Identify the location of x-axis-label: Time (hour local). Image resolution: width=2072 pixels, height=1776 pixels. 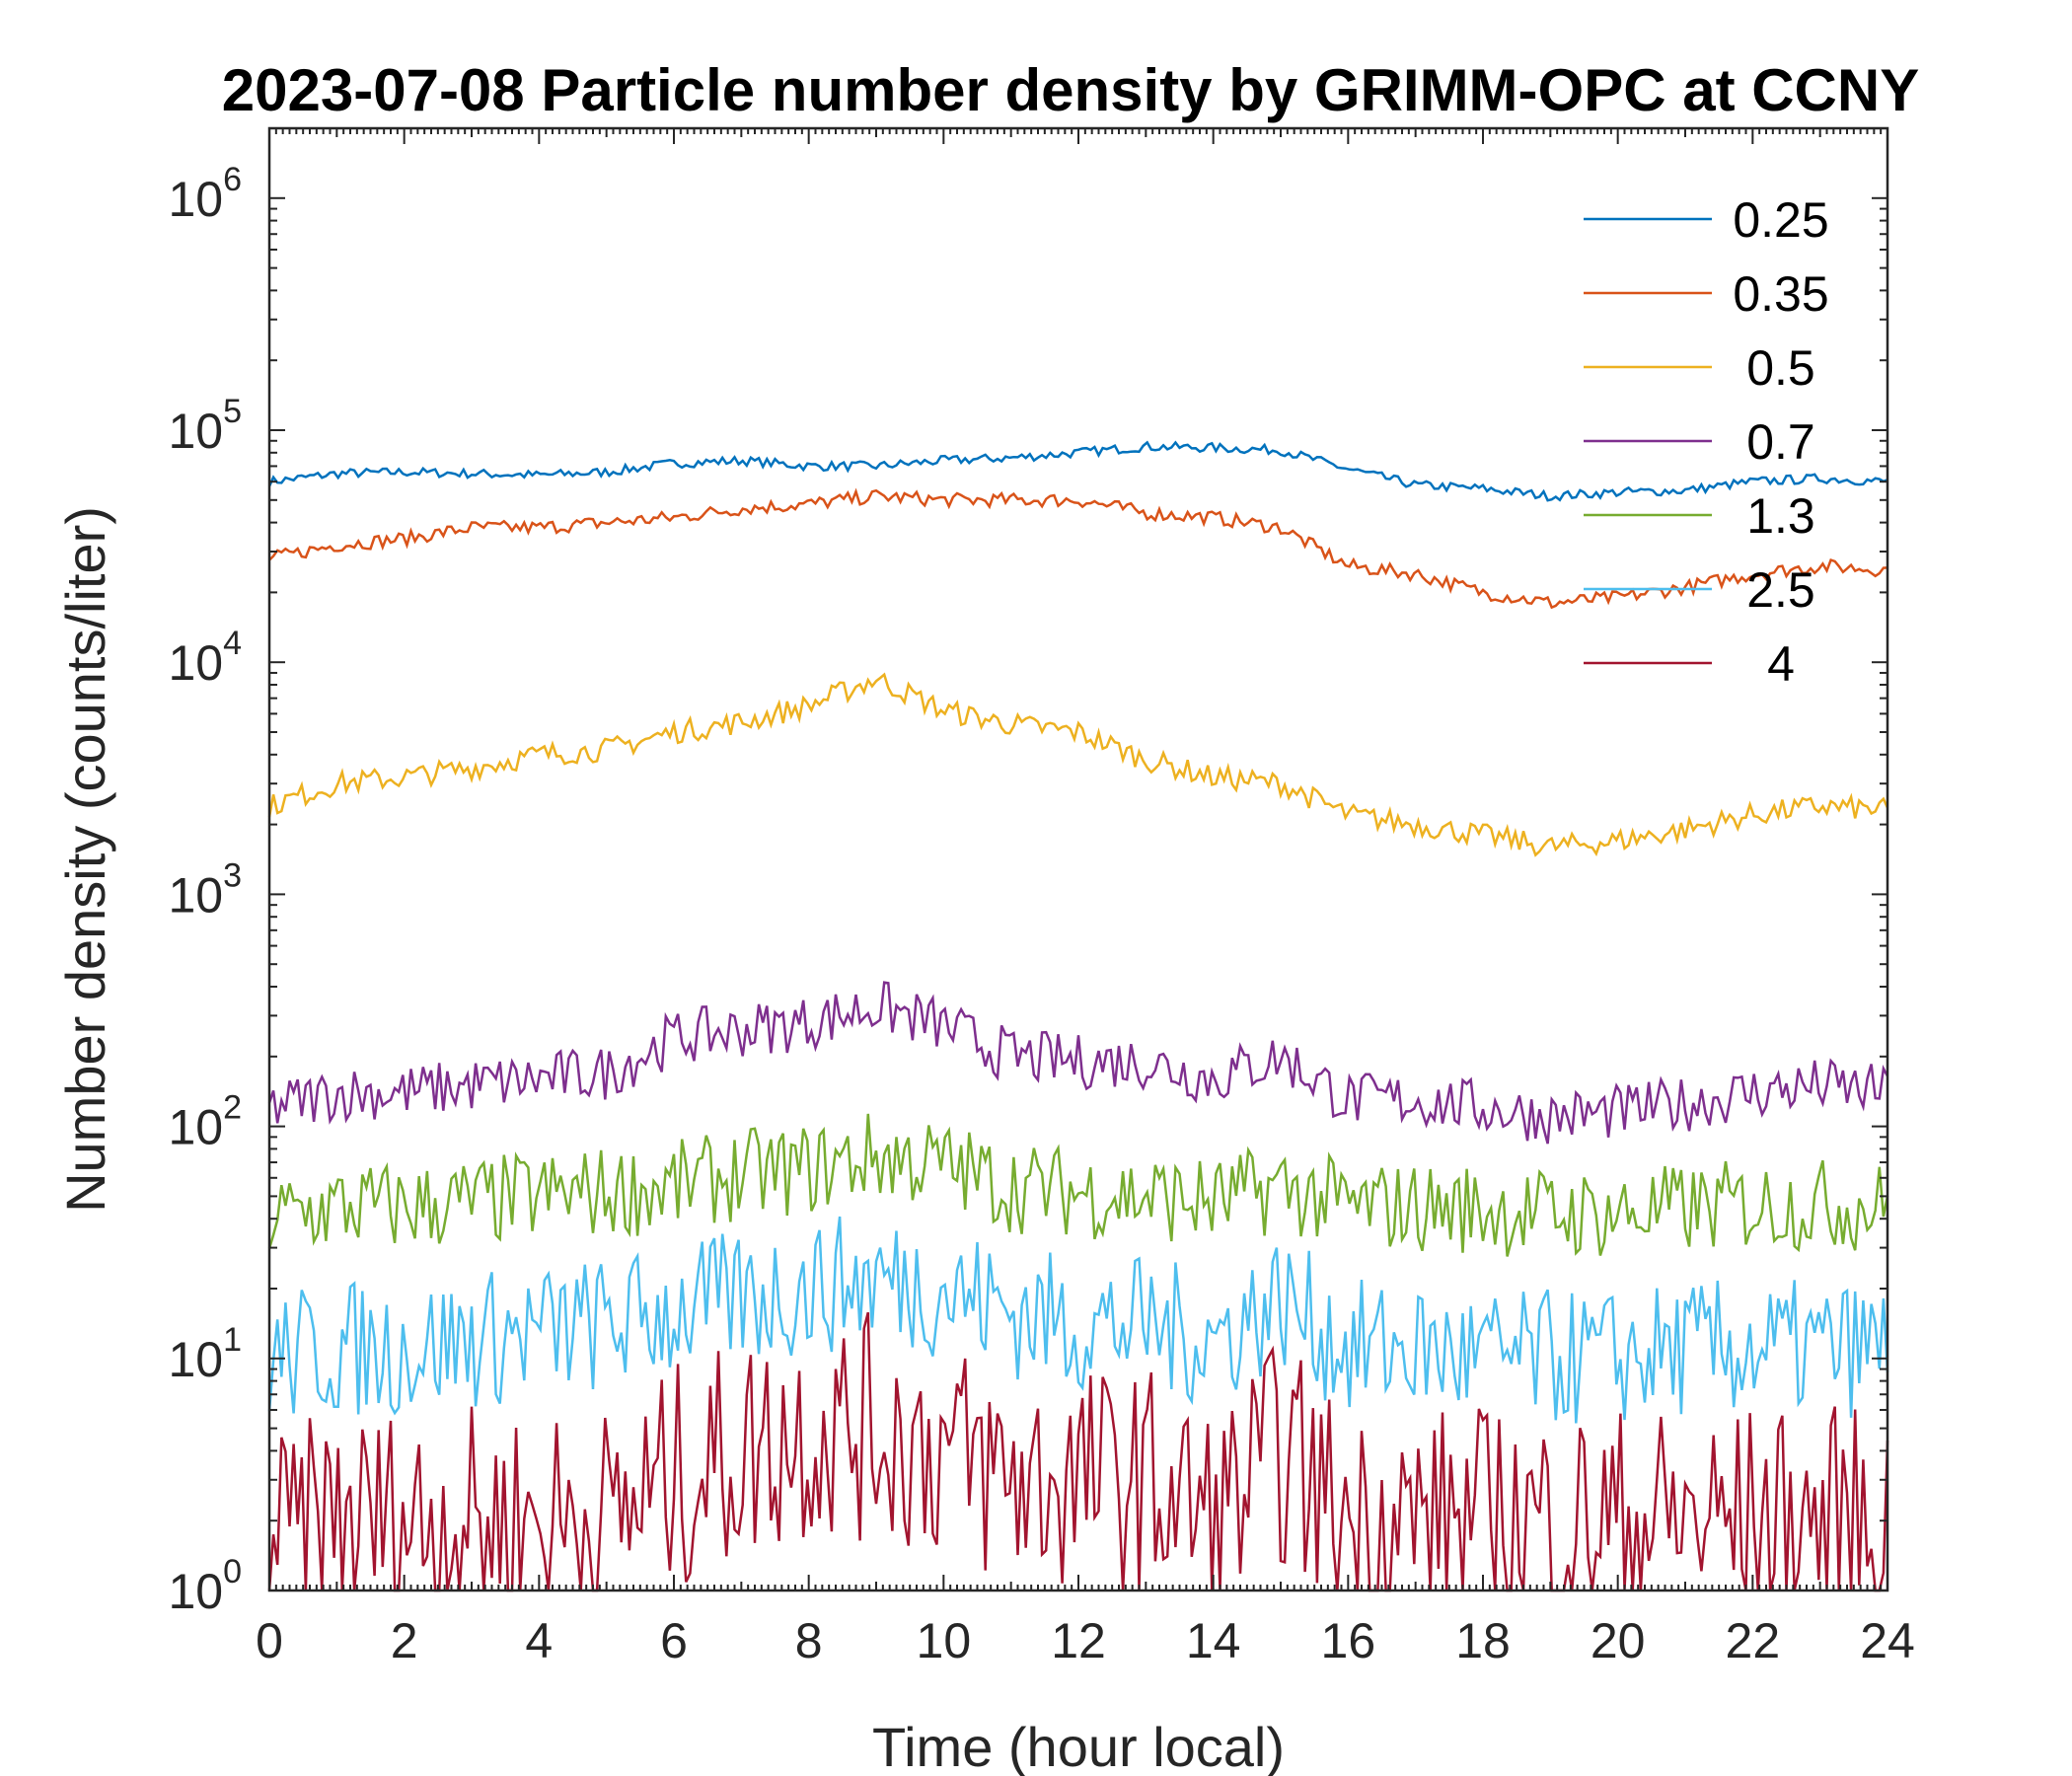
(1078, 1746).